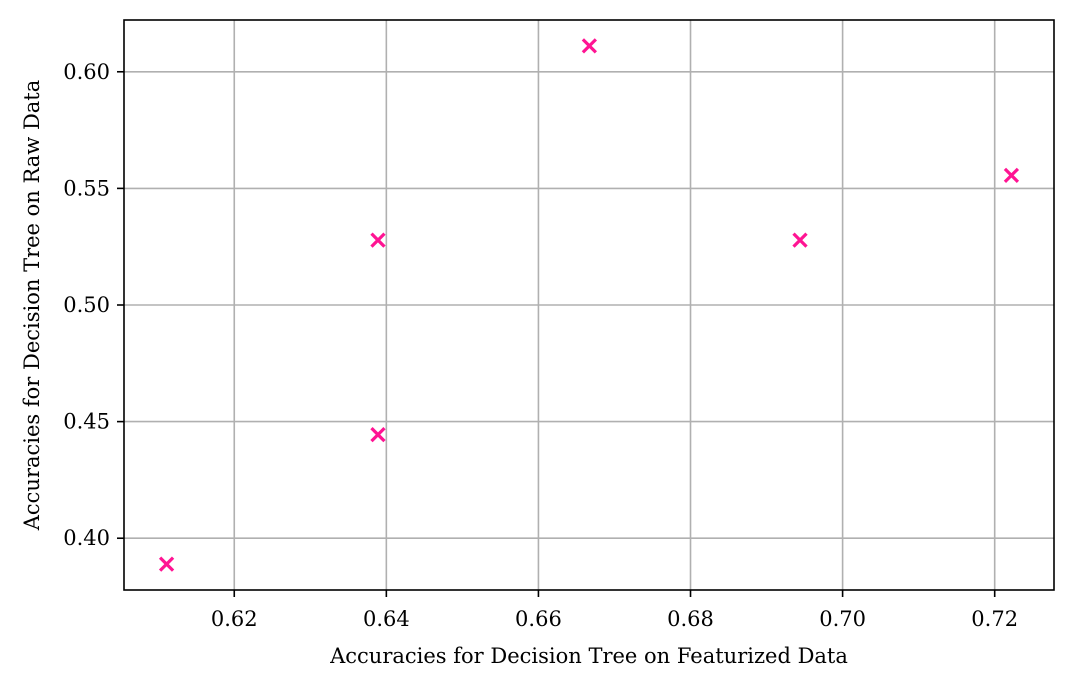 The image size is (1074, 690). I want to click on y-tick-label: 0.40, so click(86, 538).